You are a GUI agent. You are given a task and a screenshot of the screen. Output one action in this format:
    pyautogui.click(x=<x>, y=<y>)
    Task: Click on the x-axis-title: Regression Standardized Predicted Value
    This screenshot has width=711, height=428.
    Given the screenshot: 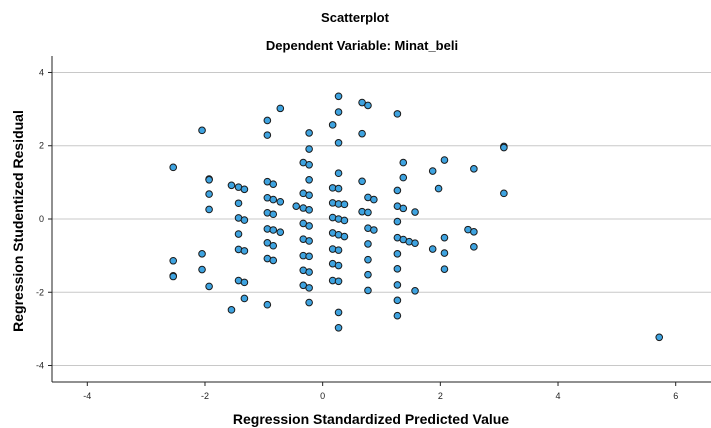 What is the action you would take?
    pyautogui.click(x=371, y=419)
    